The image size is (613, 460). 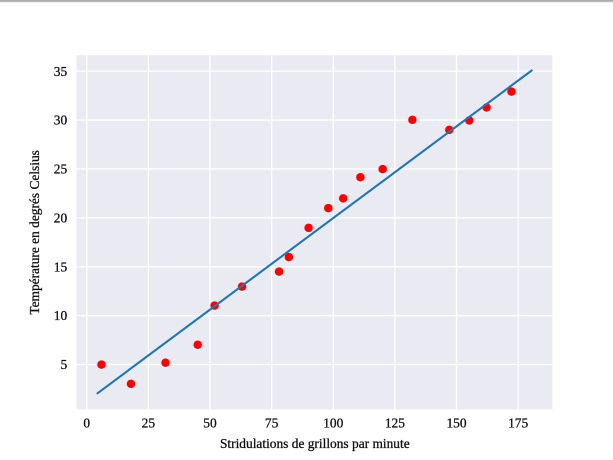 I want to click on svg-text: 0, so click(x=86, y=422).